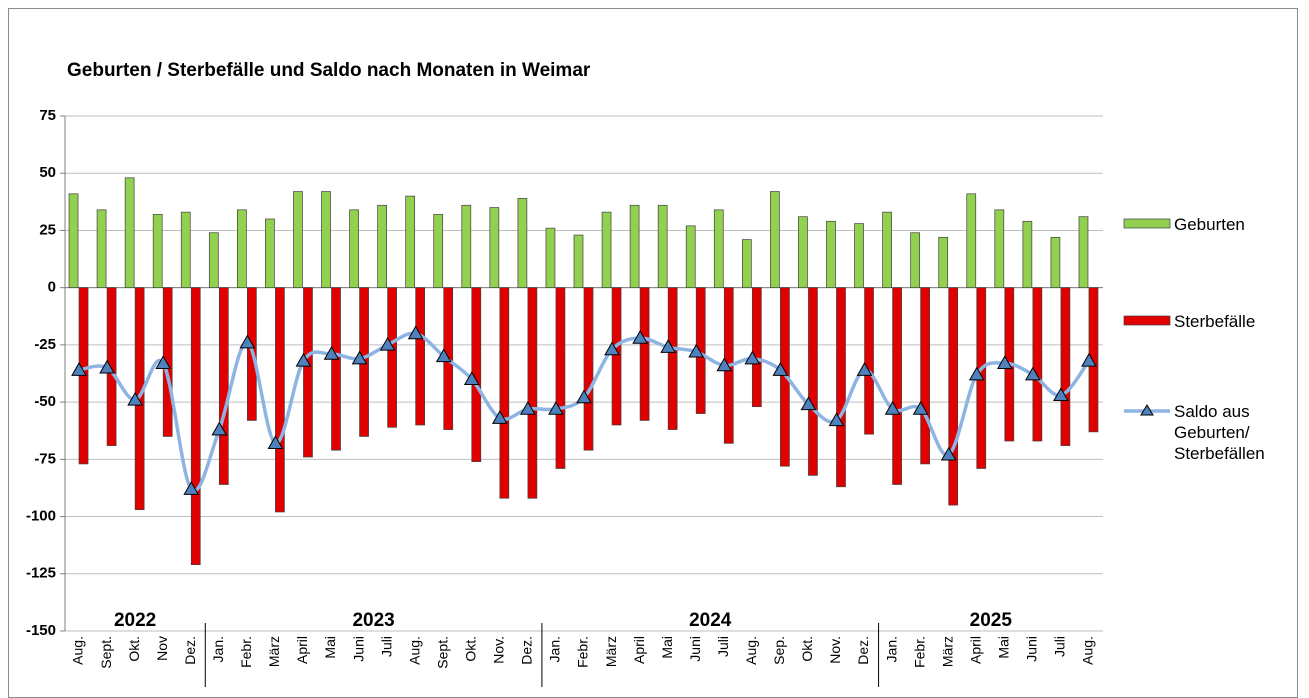  Describe the element at coordinates (710, 620) in the screenshot. I see `year-label: 2024` at that location.